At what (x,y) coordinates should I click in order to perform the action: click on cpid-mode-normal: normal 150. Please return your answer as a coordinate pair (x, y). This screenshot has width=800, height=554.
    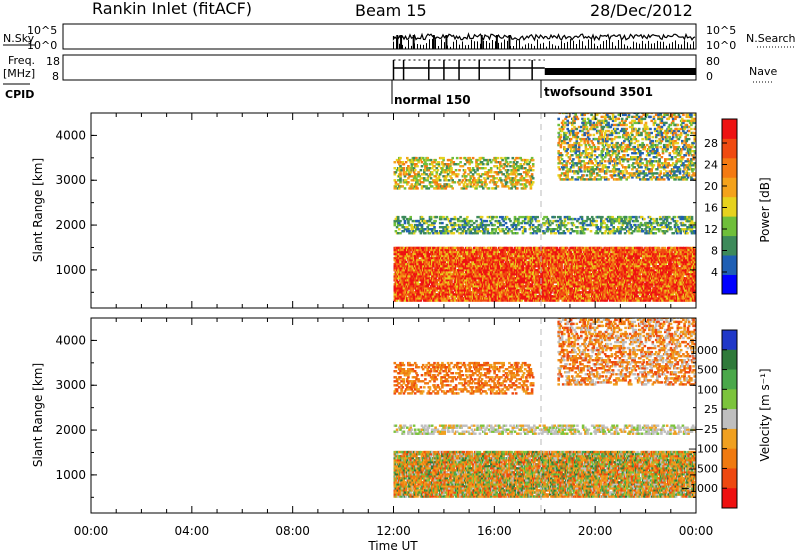
    Looking at the image, I should click on (432, 100).